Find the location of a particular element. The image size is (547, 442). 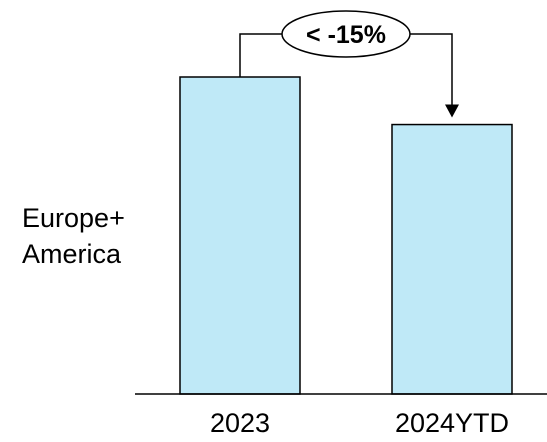

y-axis-label-line-2: America is located at coordinates (72, 254).